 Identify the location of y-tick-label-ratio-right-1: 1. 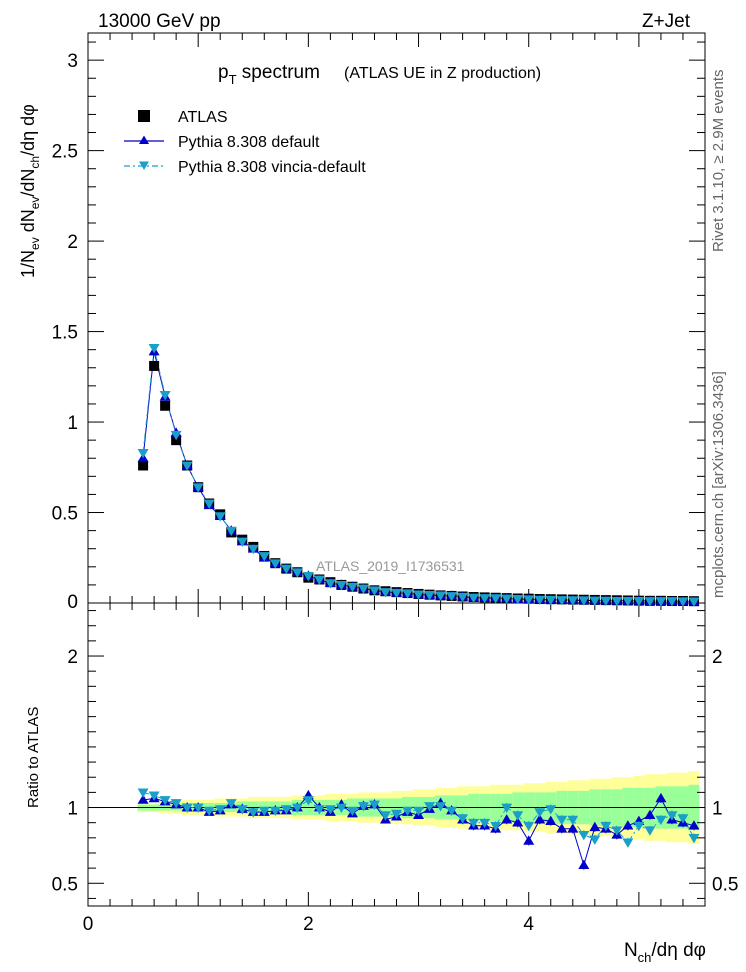
(717, 809).